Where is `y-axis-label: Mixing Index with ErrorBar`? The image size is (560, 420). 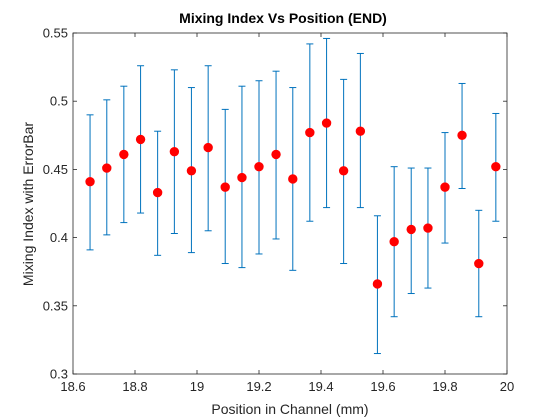 y-axis-label: Mixing Index with ErrorBar is located at coordinates (28, 204).